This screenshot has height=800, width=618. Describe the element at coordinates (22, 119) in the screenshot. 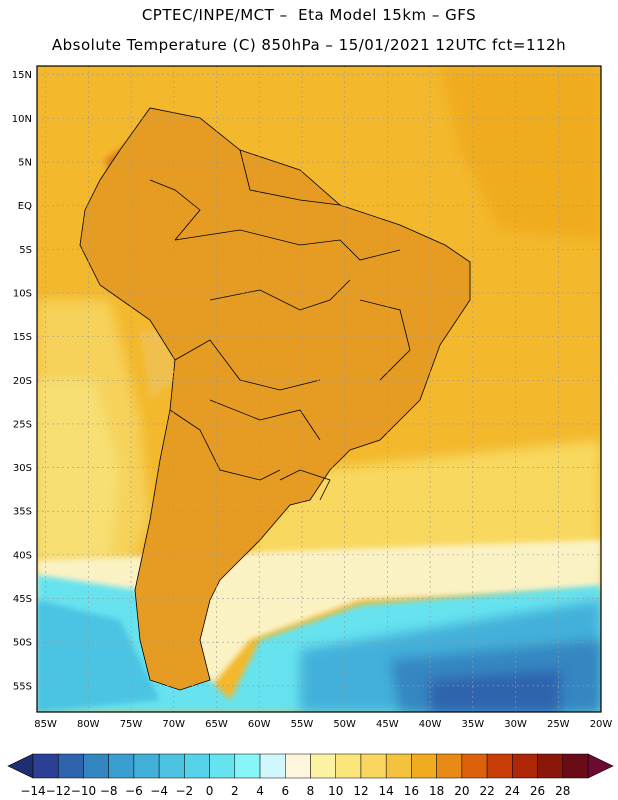

I see `lat-label: 10N` at that location.